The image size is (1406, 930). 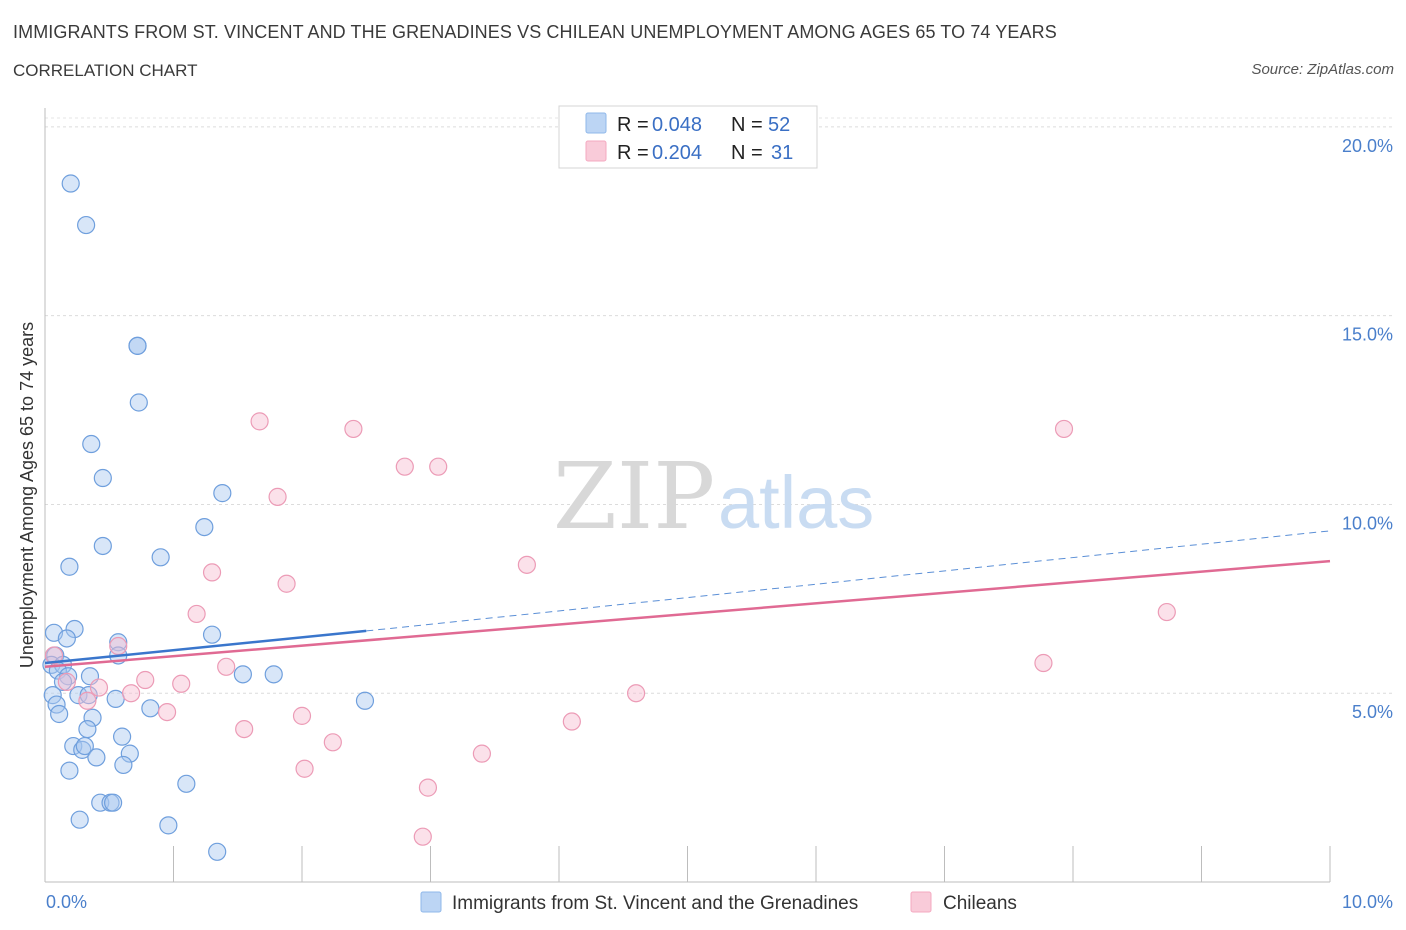 What do you see at coordinates (66, 902) in the screenshot?
I see `x-tick-label: 0.0%` at bounding box center [66, 902].